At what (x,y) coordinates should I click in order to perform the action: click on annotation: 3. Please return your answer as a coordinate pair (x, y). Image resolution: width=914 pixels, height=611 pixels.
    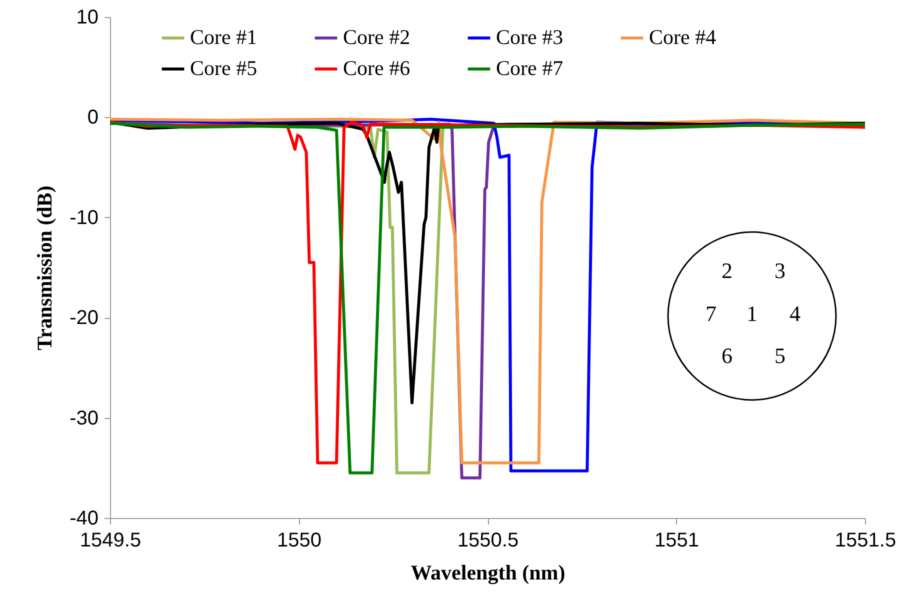
    Looking at the image, I should click on (780, 271).